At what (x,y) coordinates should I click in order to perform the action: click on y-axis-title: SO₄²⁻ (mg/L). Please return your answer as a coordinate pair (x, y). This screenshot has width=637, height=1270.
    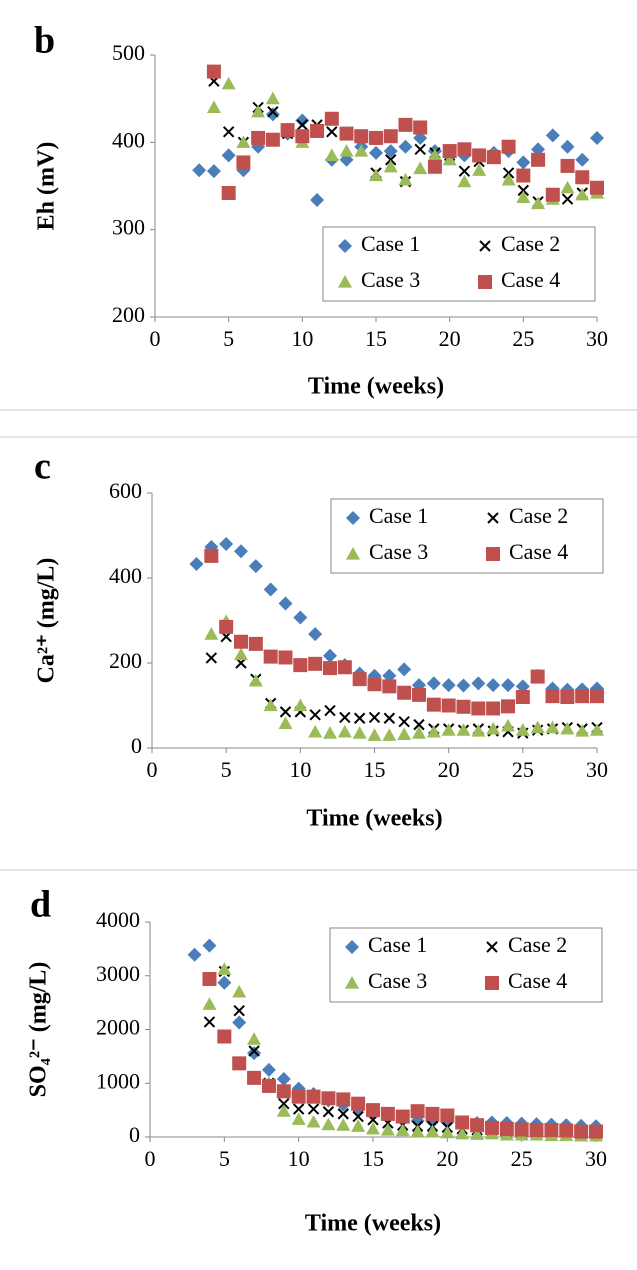
    Looking at the image, I should click on (39, 1030).